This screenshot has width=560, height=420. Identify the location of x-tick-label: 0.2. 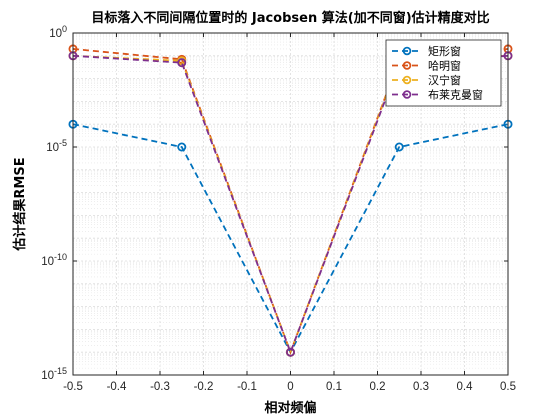
(378, 387).